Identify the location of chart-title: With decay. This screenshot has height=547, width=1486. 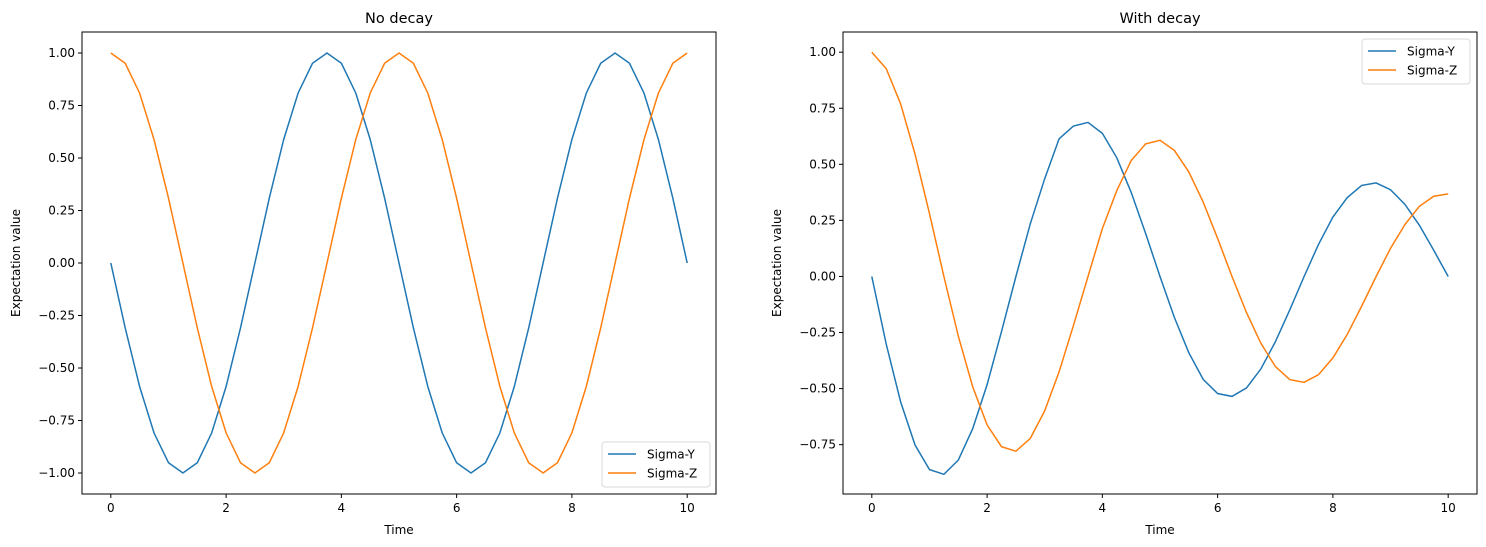
(1160, 19).